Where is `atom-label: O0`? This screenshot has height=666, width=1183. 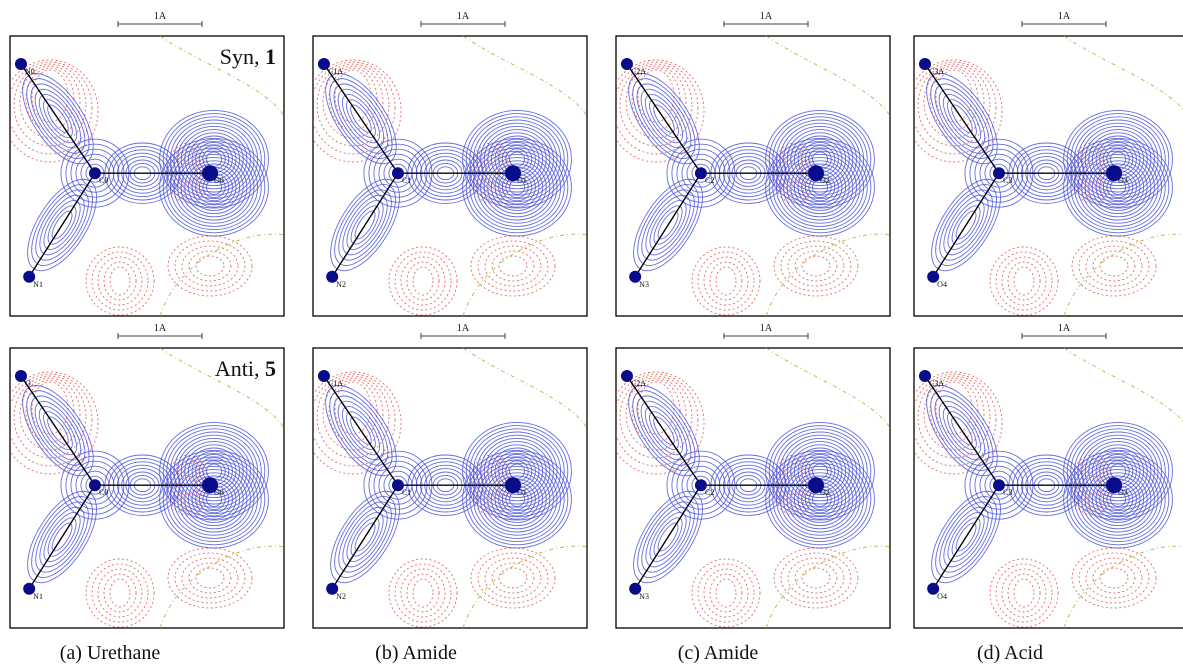 atom-label: O0 is located at coordinates (219, 180).